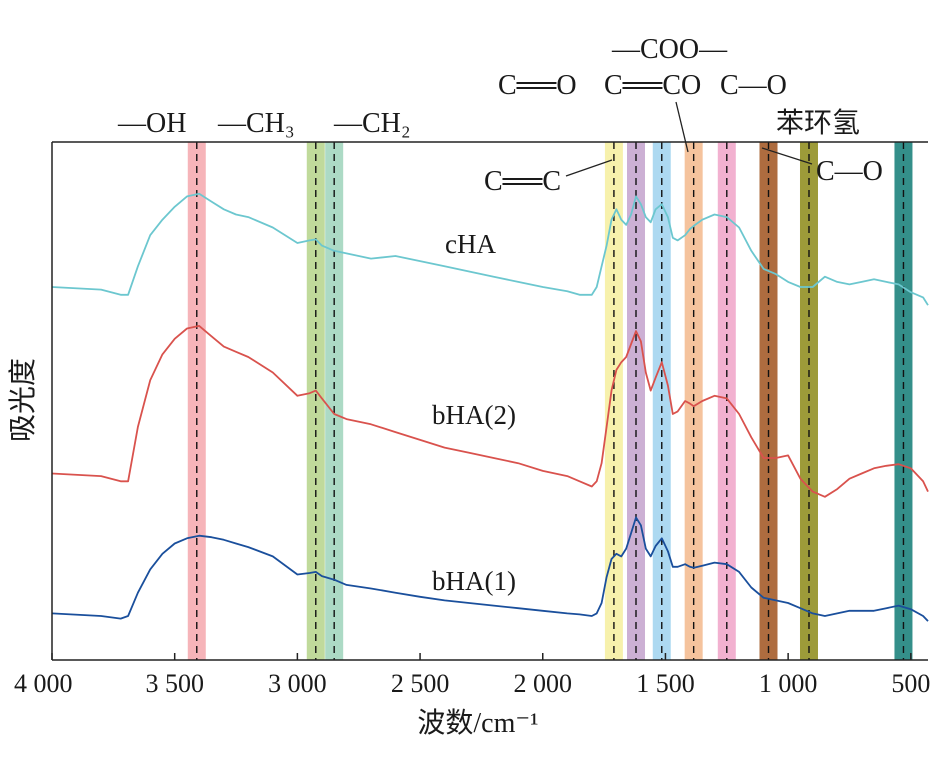  Describe the element at coordinates (470, 244) in the screenshot. I see `series-label-cha: cHA` at that location.